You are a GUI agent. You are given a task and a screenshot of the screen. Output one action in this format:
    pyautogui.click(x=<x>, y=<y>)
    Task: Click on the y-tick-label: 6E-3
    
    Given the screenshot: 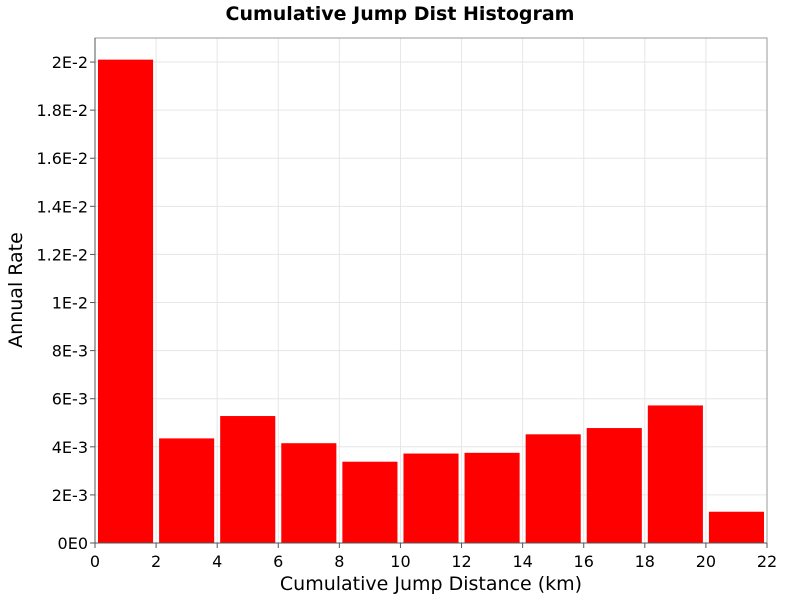 What is the action you would take?
    pyautogui.click(x=70, y=399)
    